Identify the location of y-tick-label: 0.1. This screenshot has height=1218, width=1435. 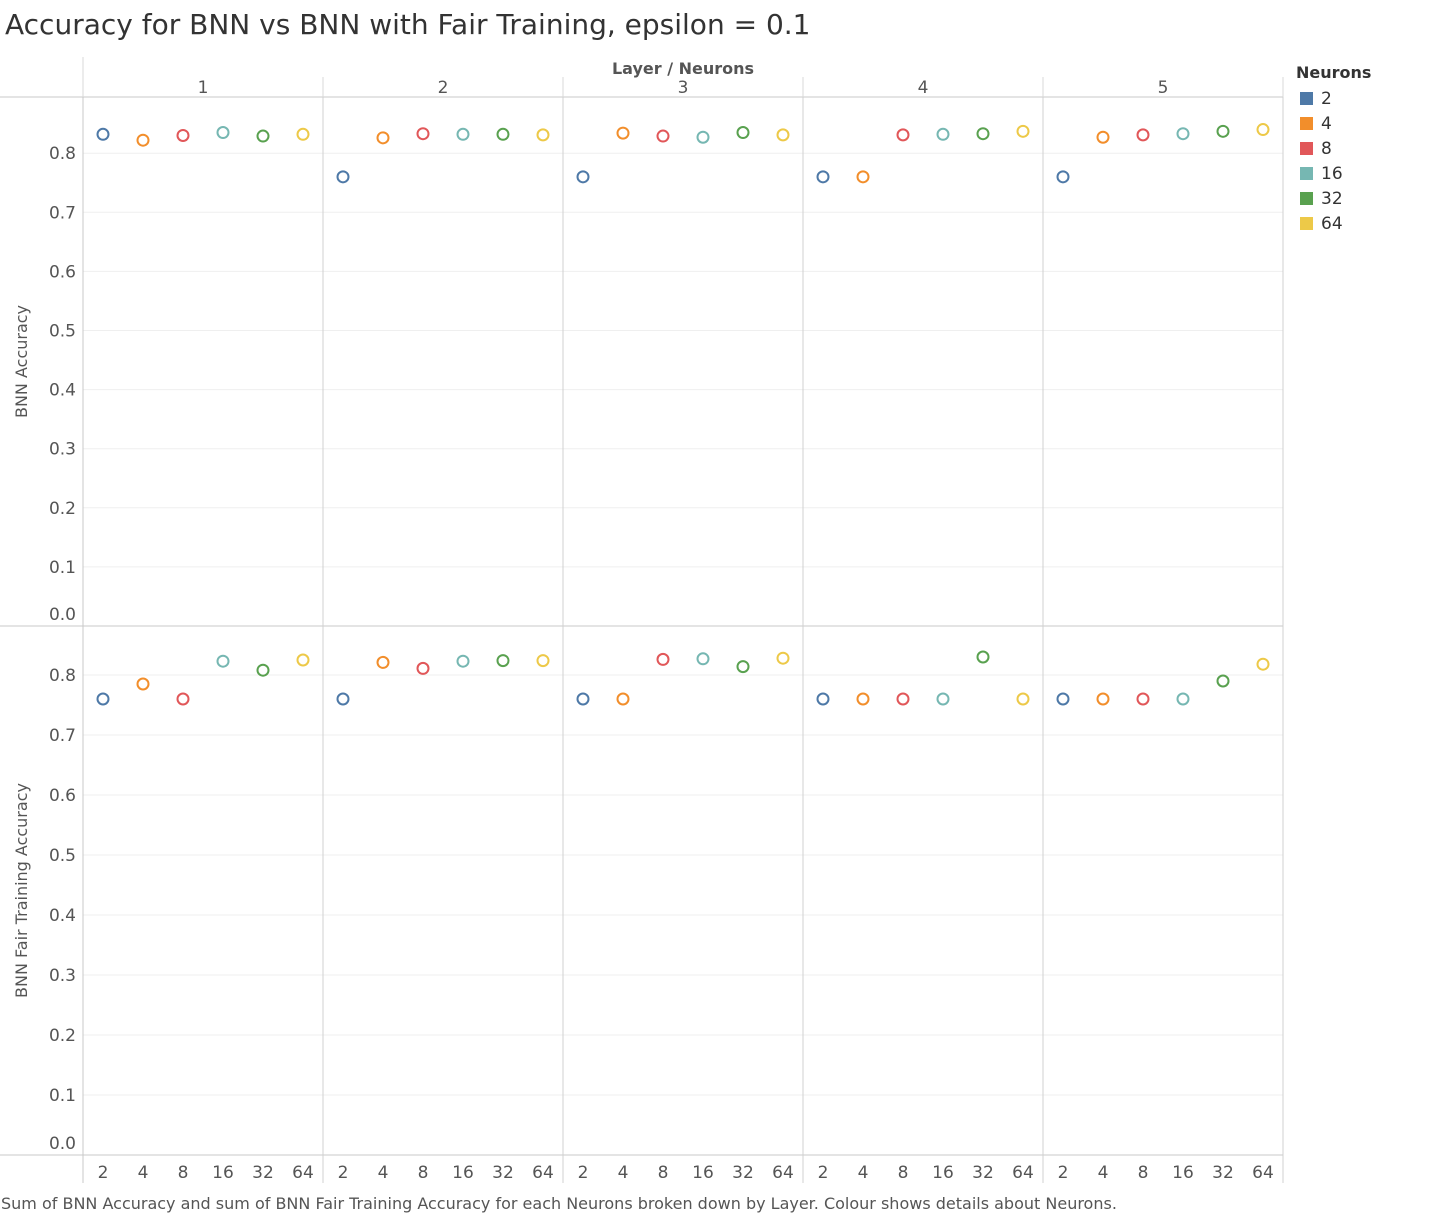
(62, 568).